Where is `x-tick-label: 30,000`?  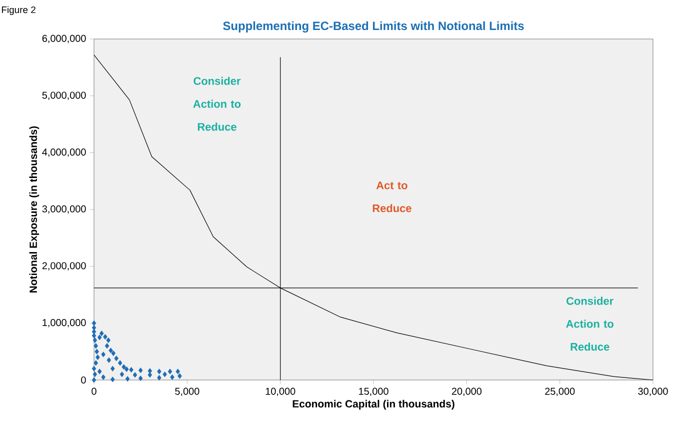
x-tick-label: 30,000 is located at coordinates (653, 392).